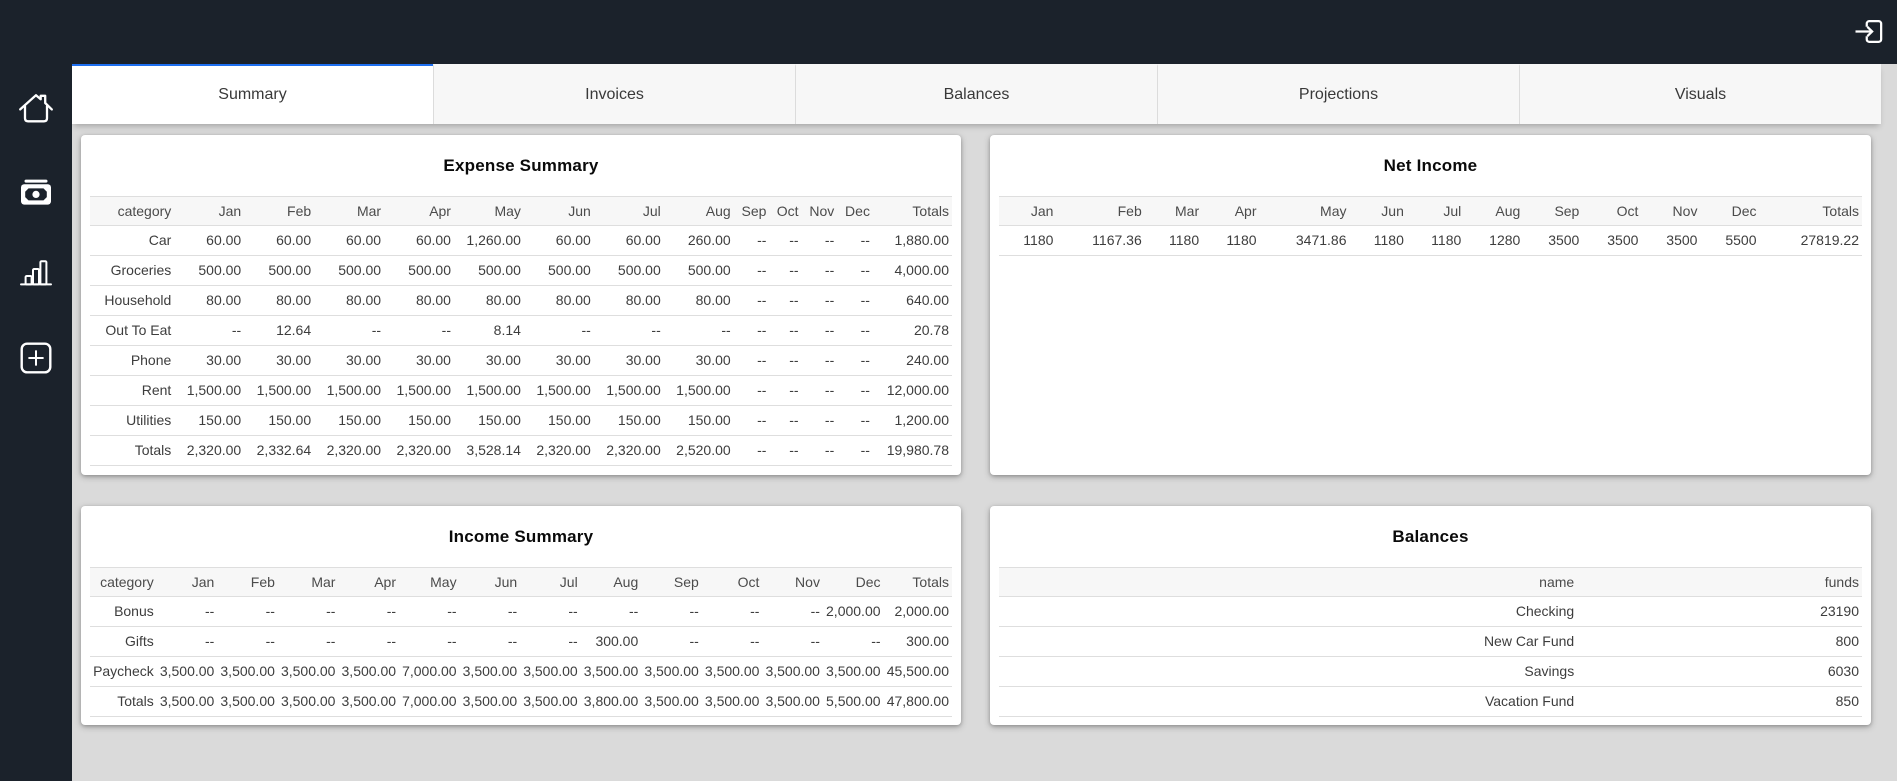 The image size is (1897, 781). What do you see at coordinates (36, 192) in the screenshot?
I see `sidebar-item-cash` at bounding box center [36, 192].